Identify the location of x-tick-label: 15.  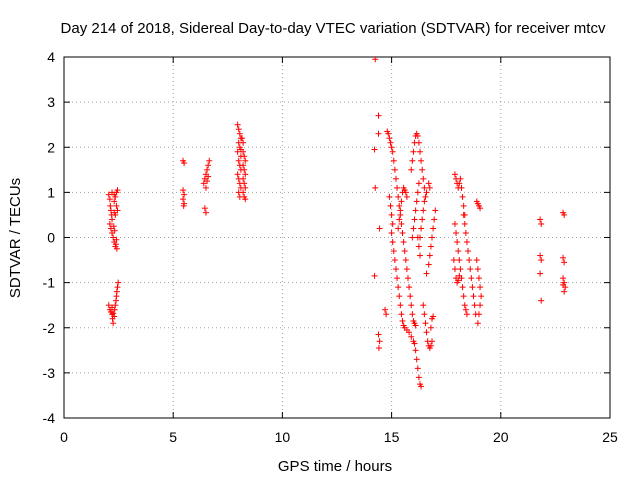
(392, 437).